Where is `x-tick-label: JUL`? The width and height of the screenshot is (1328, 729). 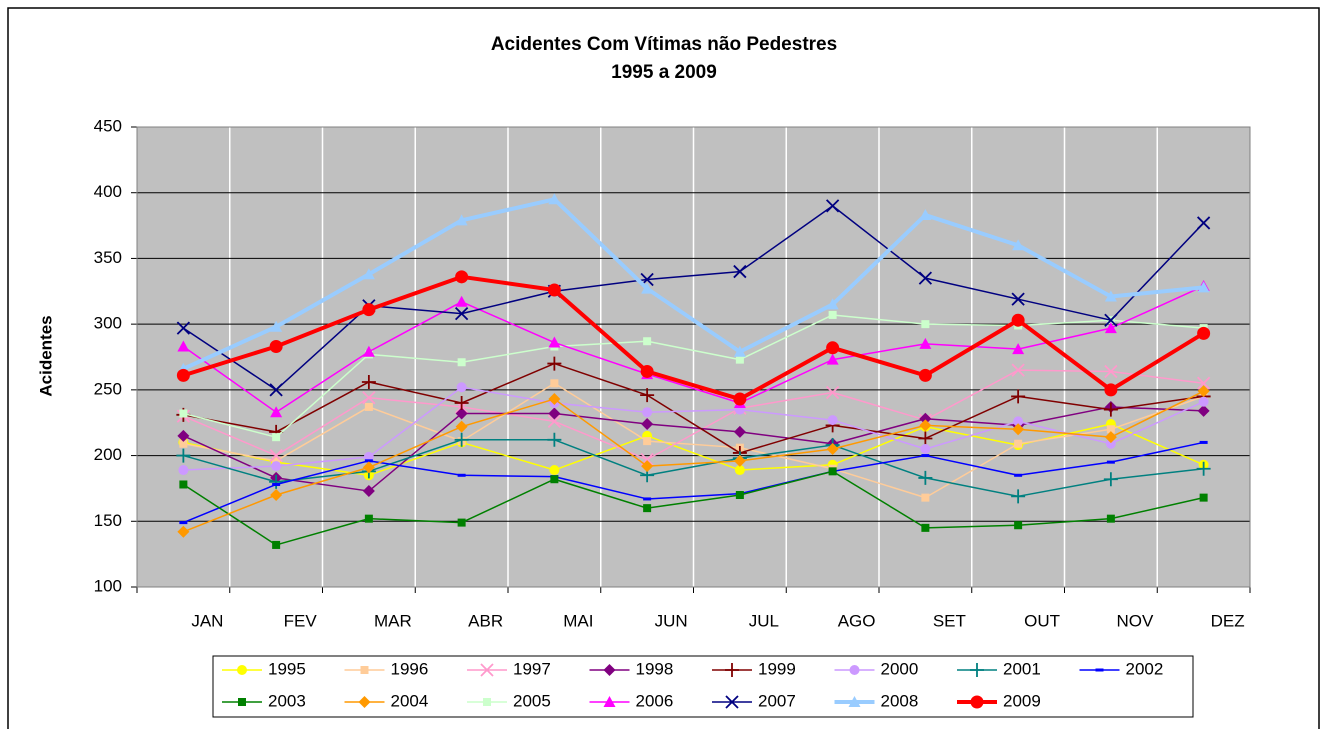 x-tick-label: JUL is located at coordinates (764, 620).